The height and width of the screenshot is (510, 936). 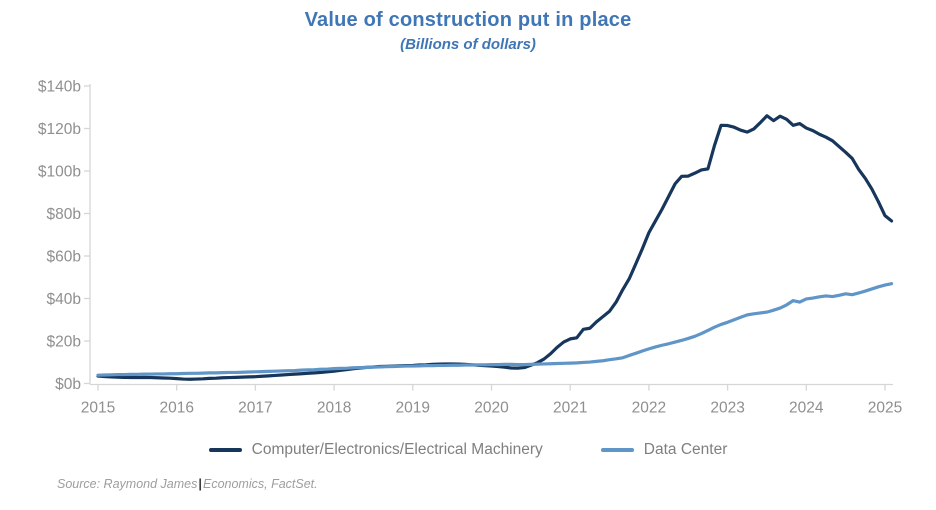 What do you see at coordinates (727, 408) in the screenshot?
I see `x-axis-label: 2023` at bounding box center [727, 408].